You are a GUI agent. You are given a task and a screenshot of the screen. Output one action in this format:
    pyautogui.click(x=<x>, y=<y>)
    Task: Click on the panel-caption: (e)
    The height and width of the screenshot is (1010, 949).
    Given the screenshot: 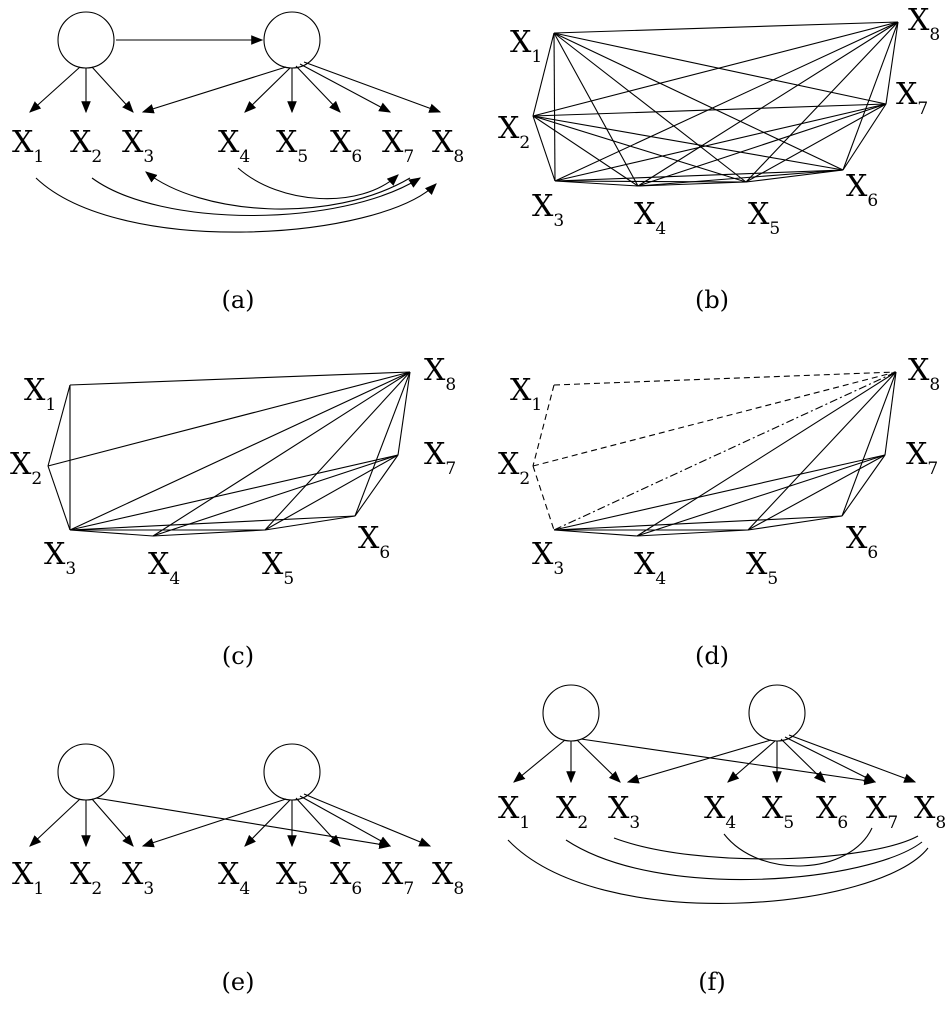 What is the action you would take?
    pyautogui.click(x=238, y=982)
    